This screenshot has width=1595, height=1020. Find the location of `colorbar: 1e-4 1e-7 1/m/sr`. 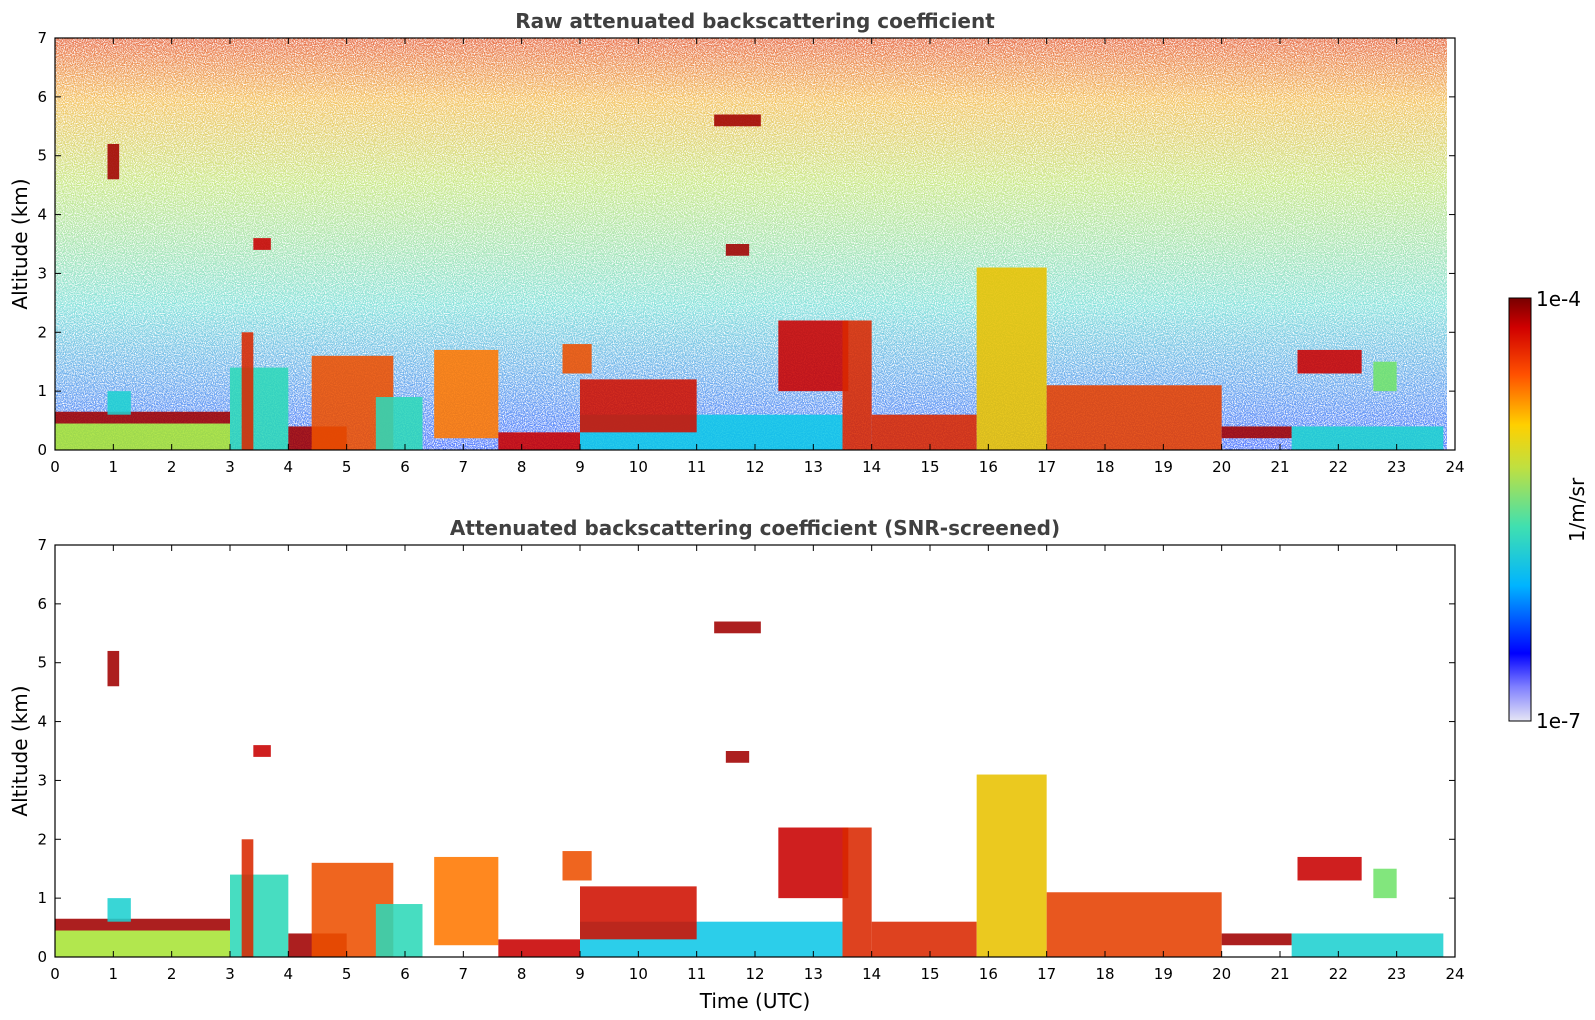

colorbar: 1e-4 1e-7 1/m/sr is located at coordinates (1548, 510).